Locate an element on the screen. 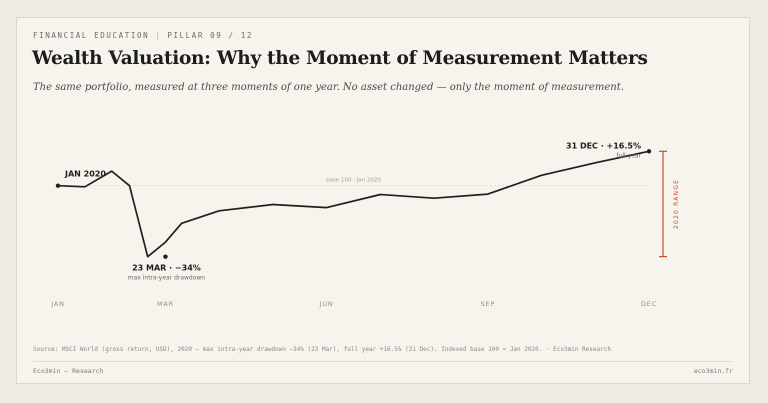 This screenshot has width=768, height=403. annotation-label: JAN 2020 is located at coordinates (85, 174).